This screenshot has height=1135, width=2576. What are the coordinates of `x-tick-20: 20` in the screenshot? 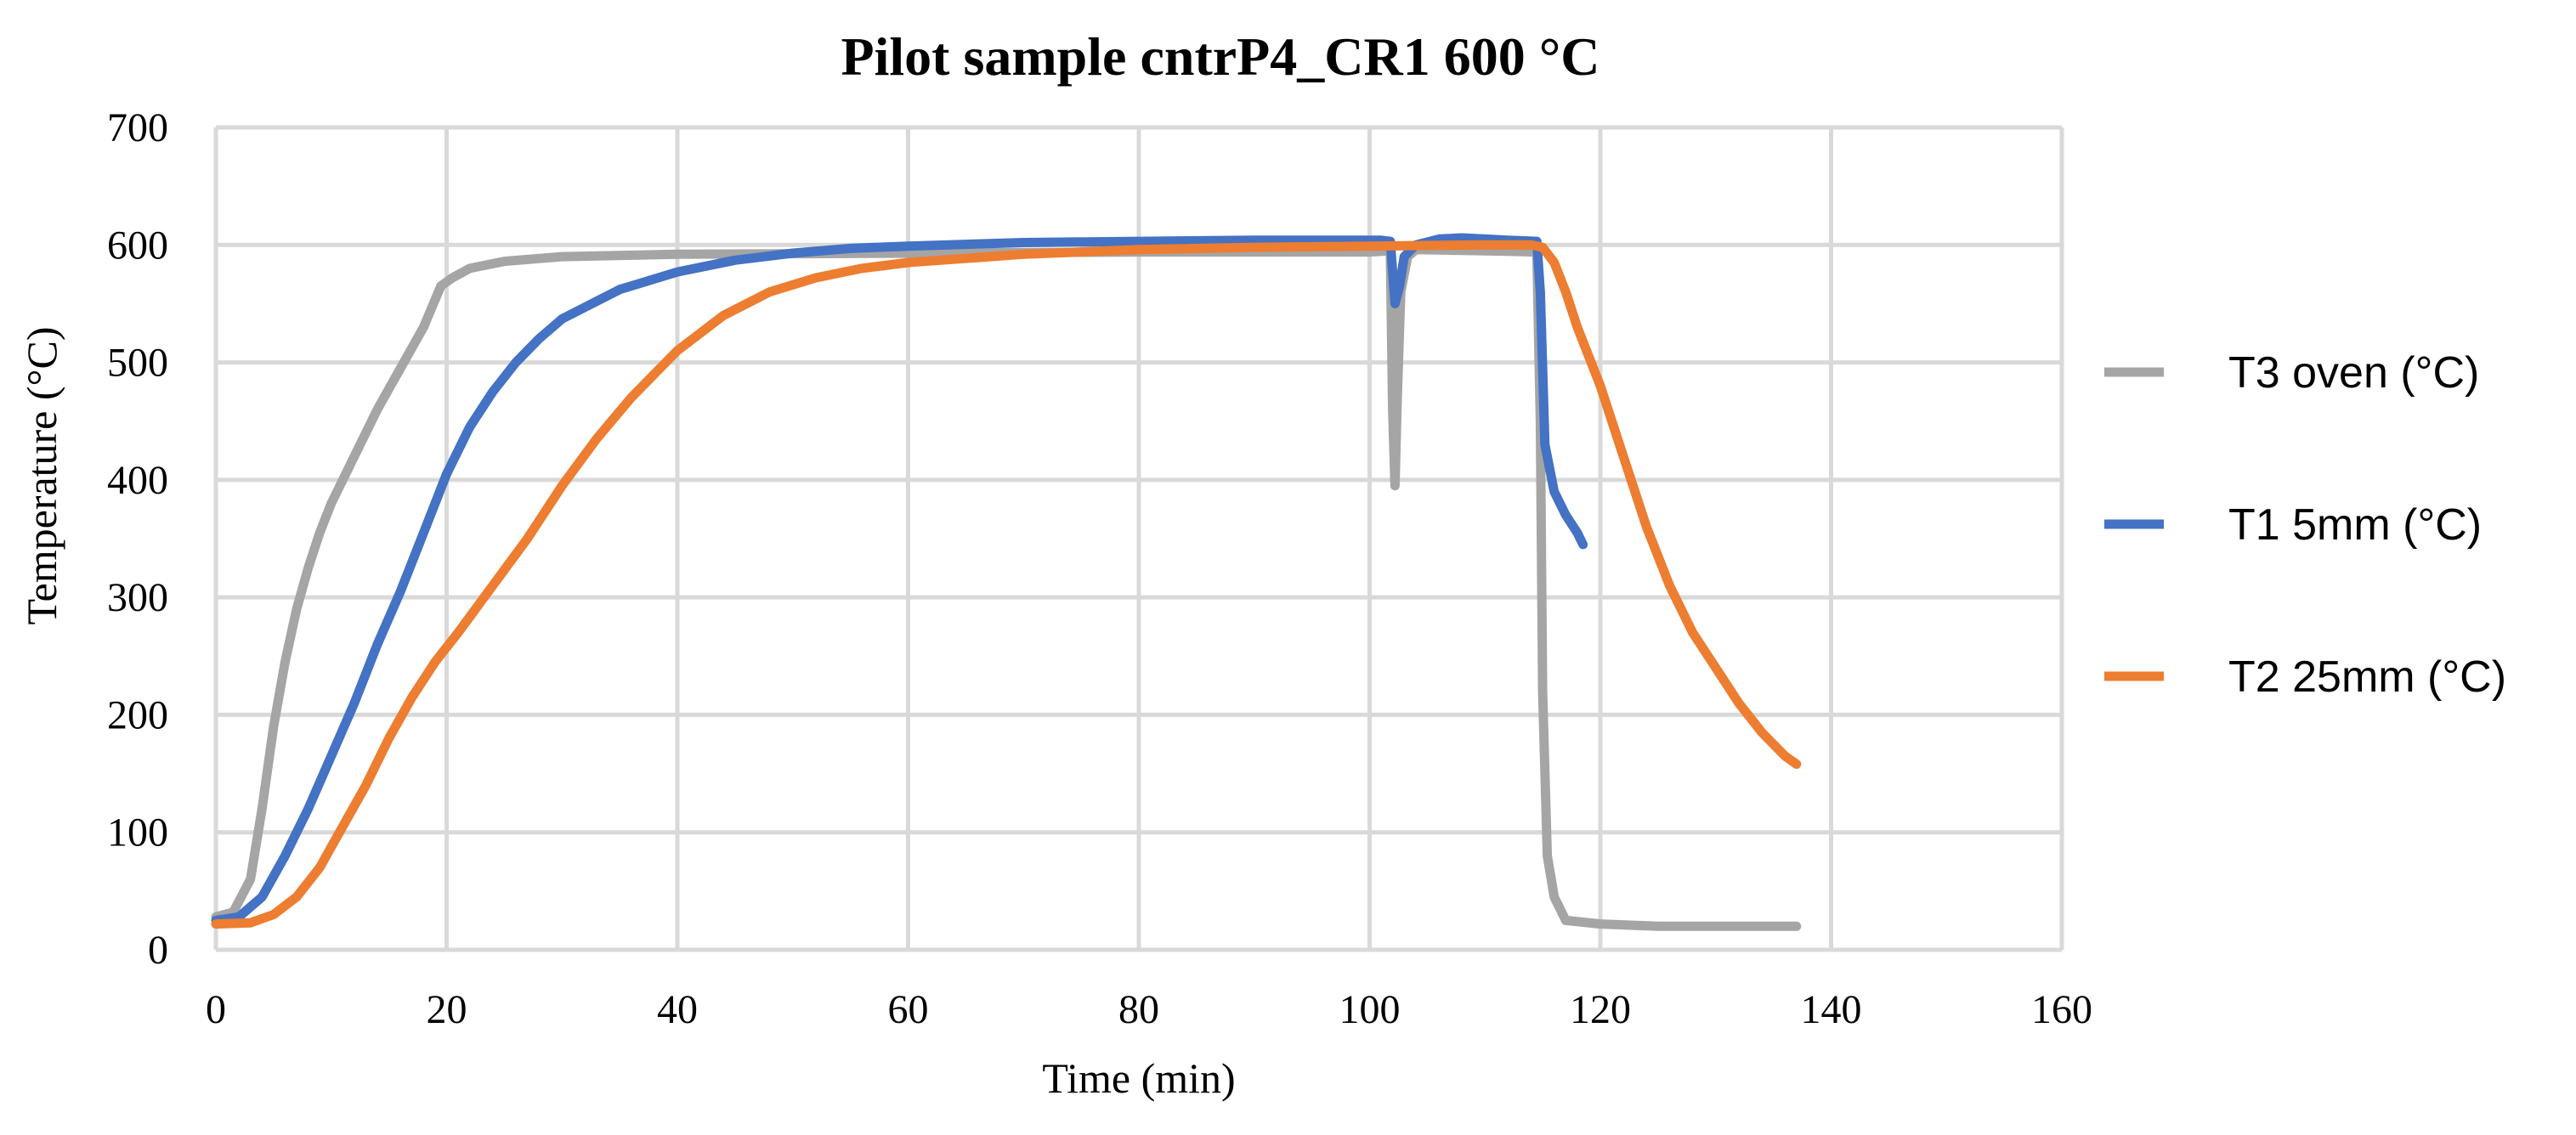 It's located at (447, 1009).